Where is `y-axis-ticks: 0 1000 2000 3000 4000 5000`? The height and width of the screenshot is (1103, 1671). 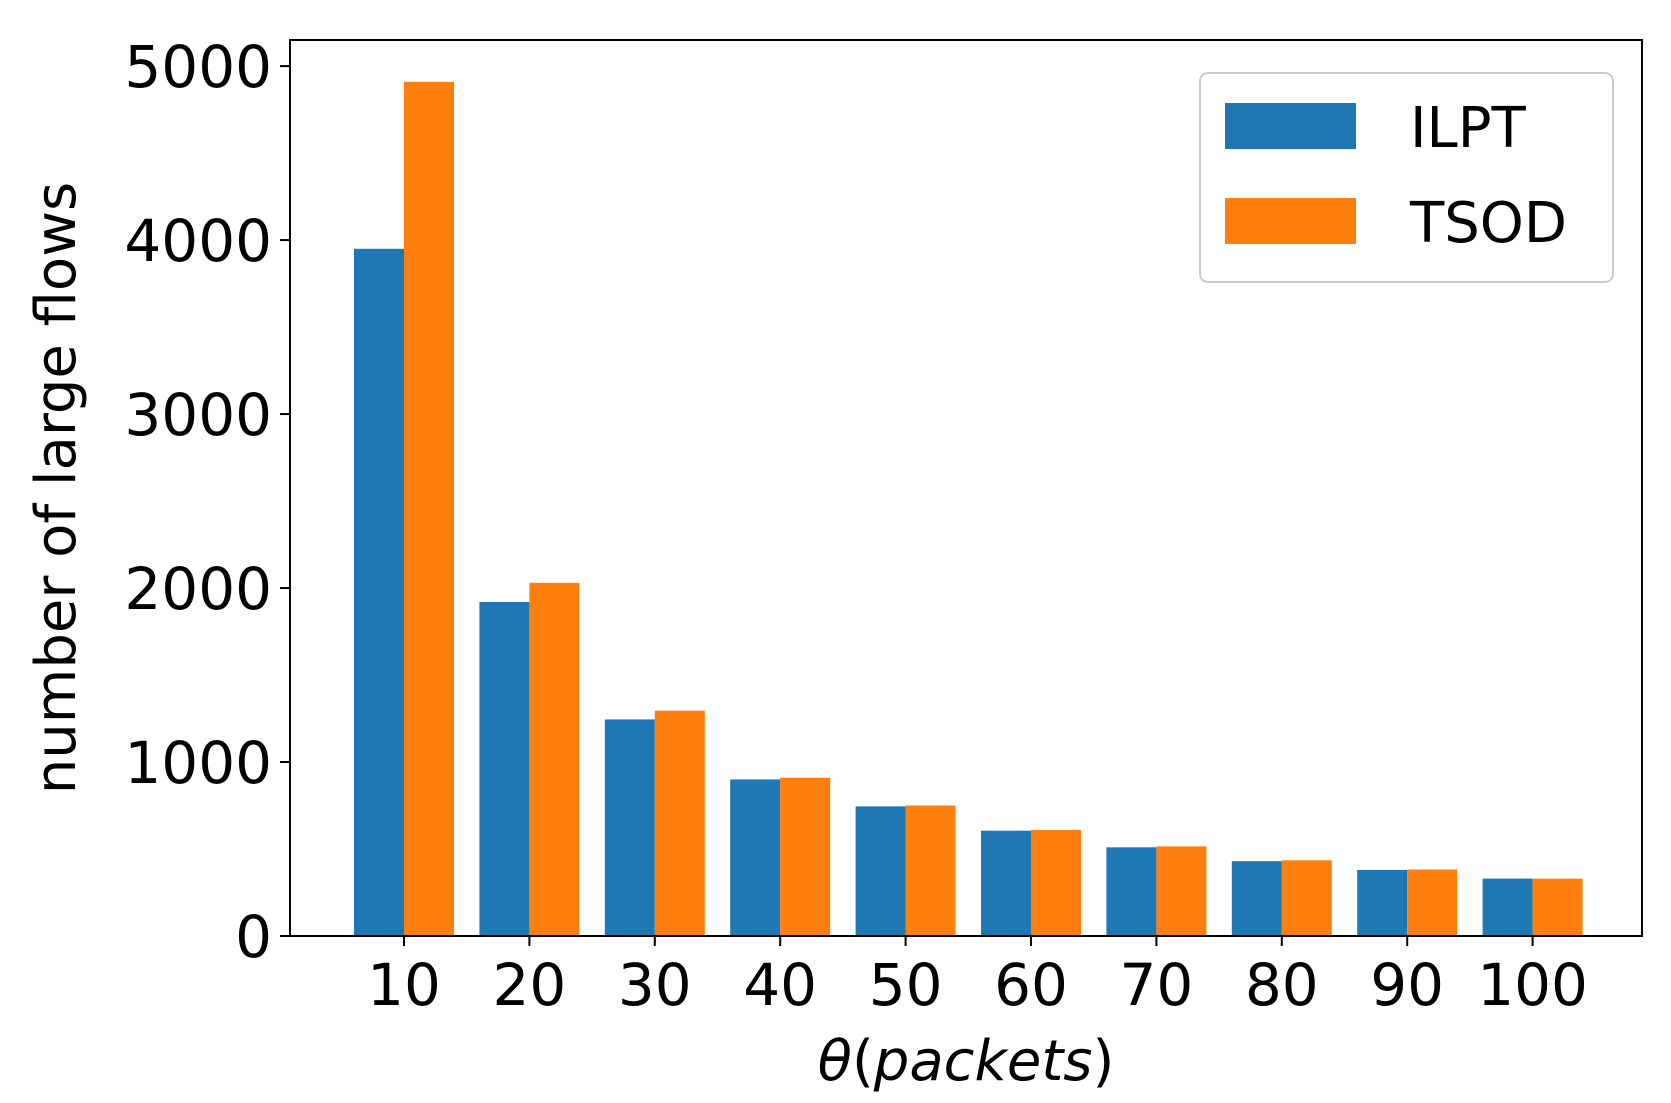
y-axis-ticks: 0 1000 2000 3000 4000 5000 is located at coordinates (207, 502).